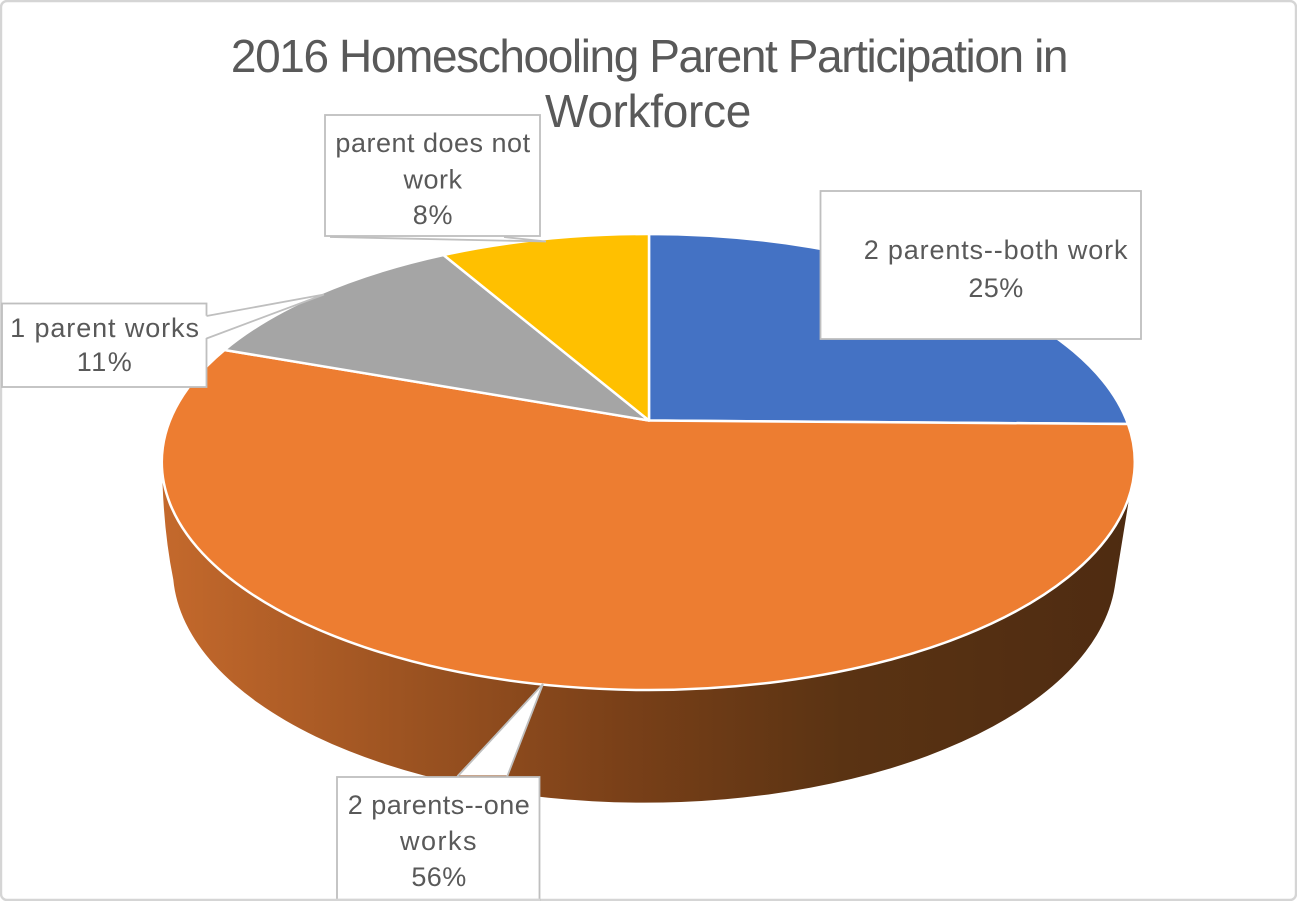 The width and height of the screenshot is (1297, 901). I want to click on svg-text: 2 parents--both work, so click(996, 250).